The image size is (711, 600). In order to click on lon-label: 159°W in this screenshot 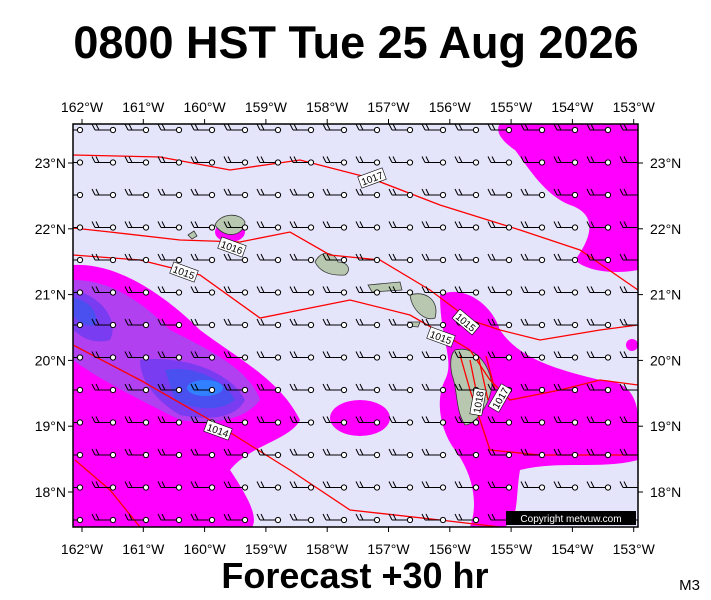, I will do `click(266, 549)`.